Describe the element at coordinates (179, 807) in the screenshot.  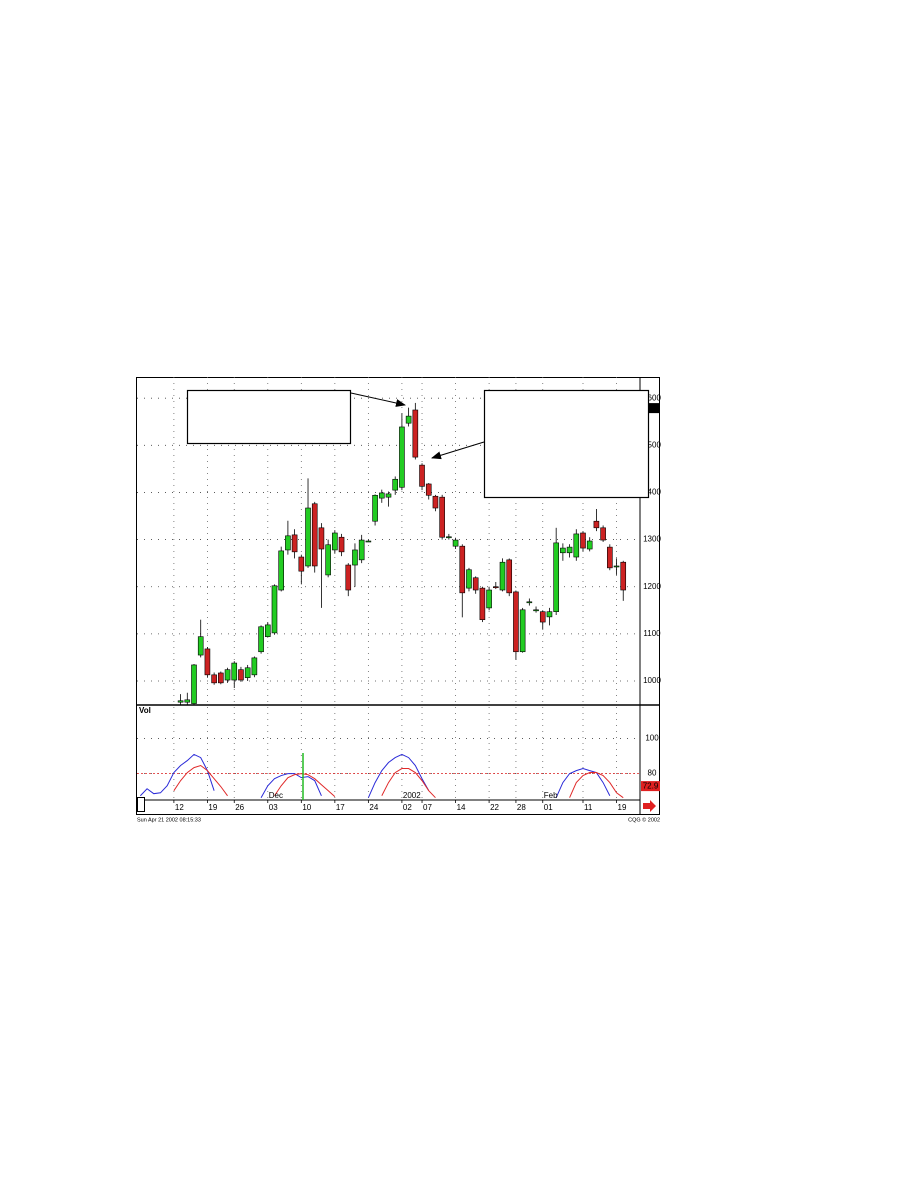
I see `x-tick-label: 12` at that location.